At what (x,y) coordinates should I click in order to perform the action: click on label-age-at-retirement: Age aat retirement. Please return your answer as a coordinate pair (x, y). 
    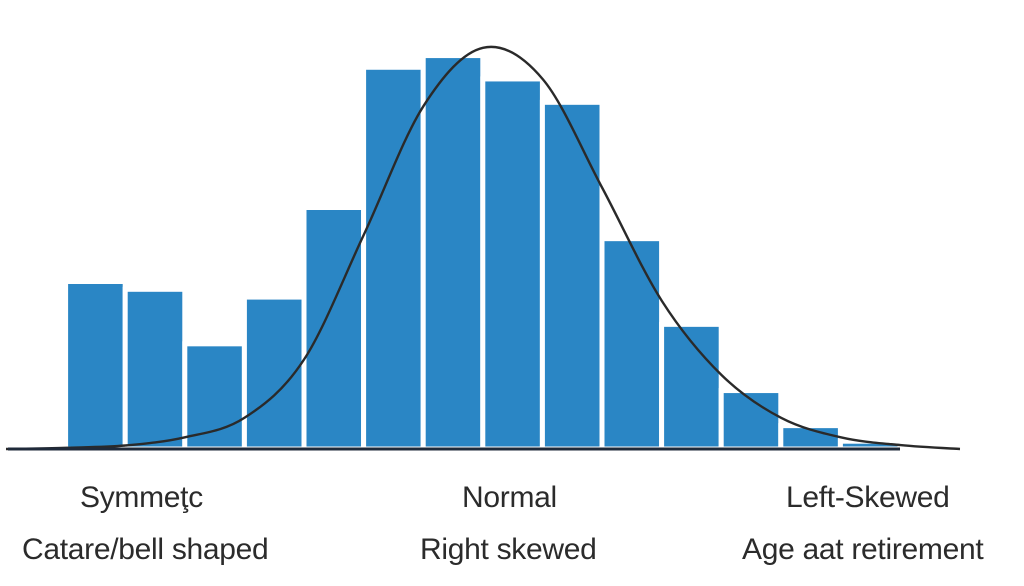
    Looking at the image, I should click on (863, 549).